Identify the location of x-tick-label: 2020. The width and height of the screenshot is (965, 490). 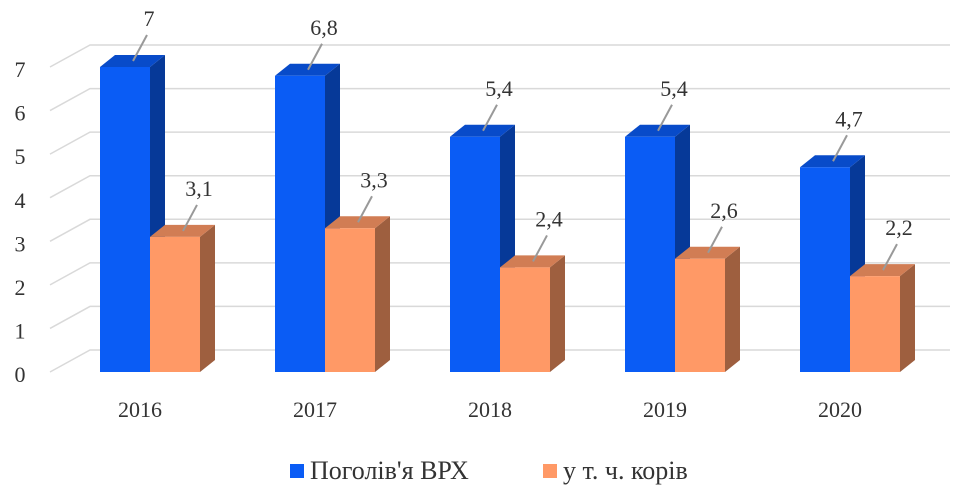
(840, 409).